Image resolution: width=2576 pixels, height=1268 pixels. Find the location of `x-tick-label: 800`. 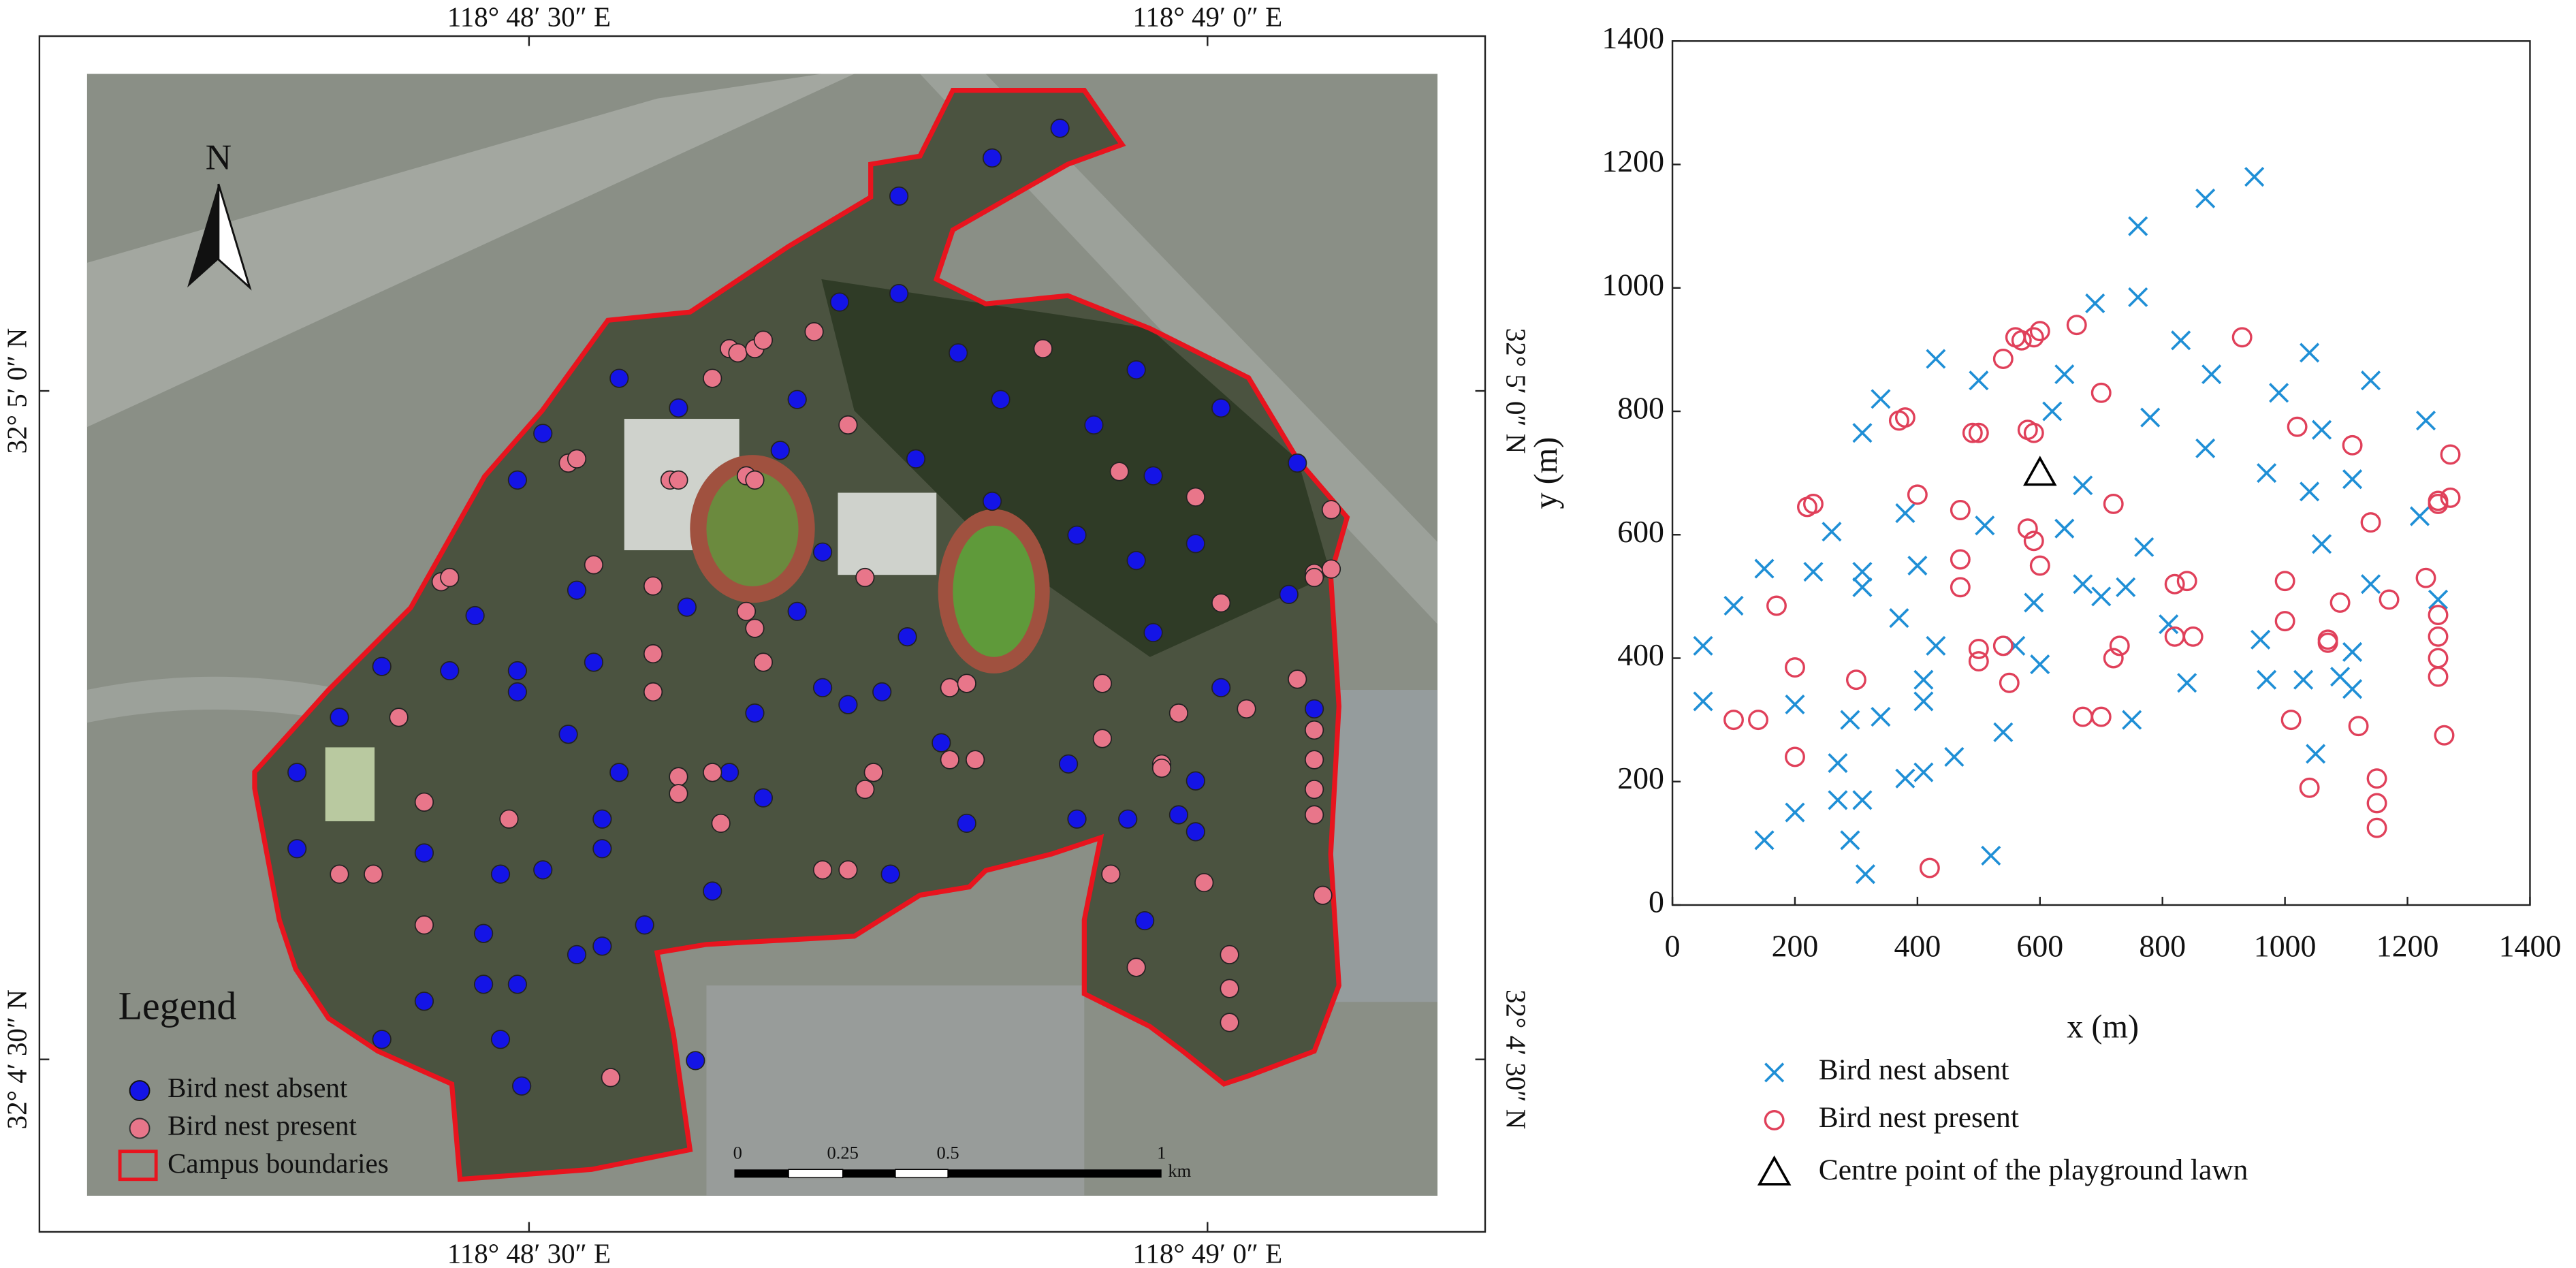

x-tick-label: 800 is located at coordinates (2162, 946).